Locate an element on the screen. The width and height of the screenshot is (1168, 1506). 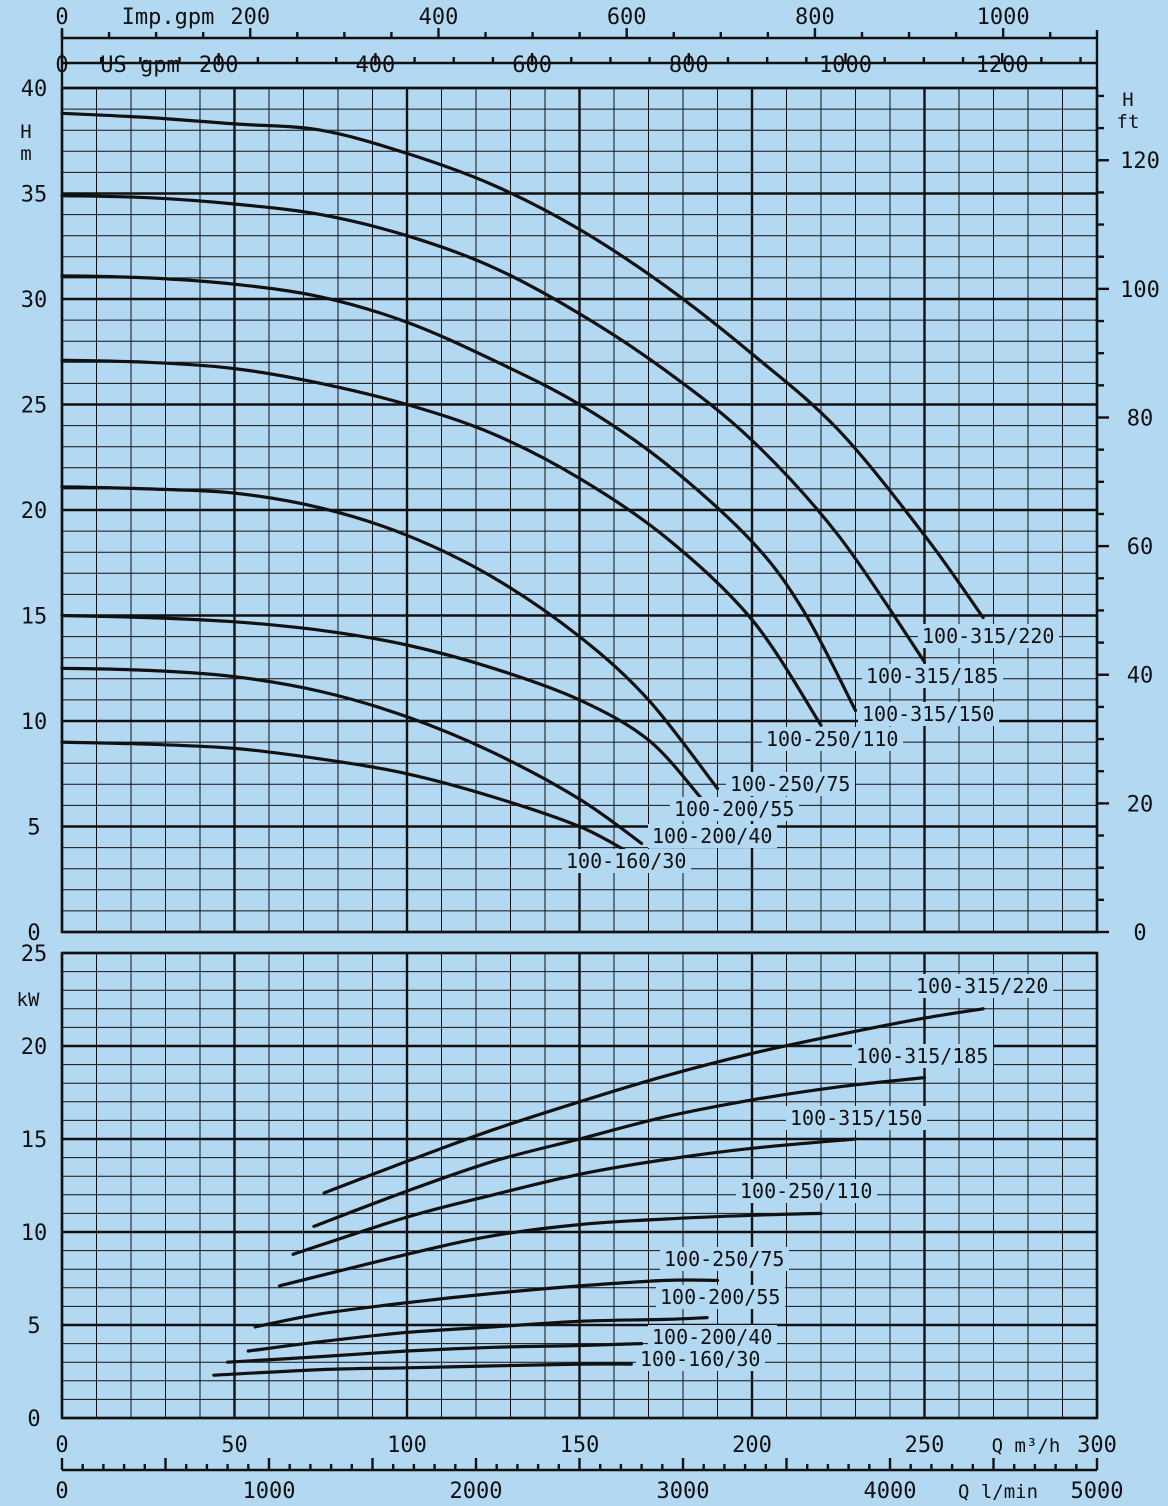
us-gpm-tick-label: 800 is located at coordinates (689, 65).